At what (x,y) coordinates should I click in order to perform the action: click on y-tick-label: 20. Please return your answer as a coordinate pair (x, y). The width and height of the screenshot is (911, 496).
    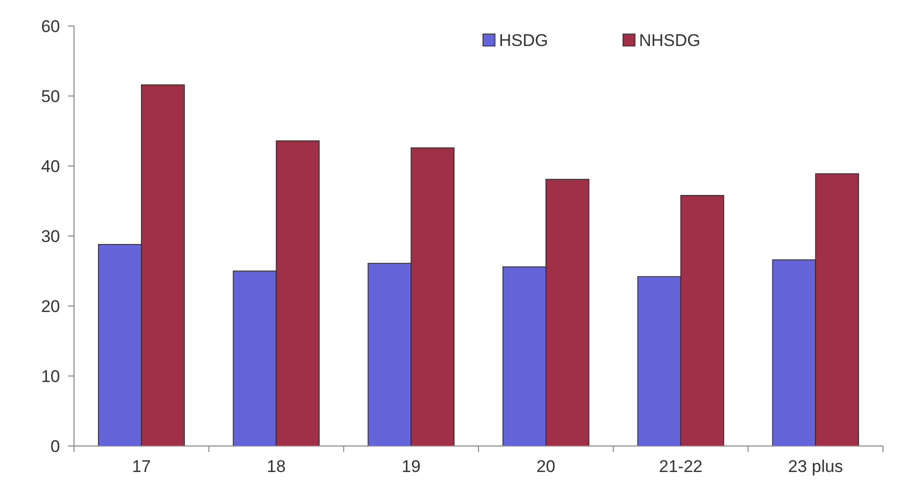
    Looking at the image, I should click on (50, 306).